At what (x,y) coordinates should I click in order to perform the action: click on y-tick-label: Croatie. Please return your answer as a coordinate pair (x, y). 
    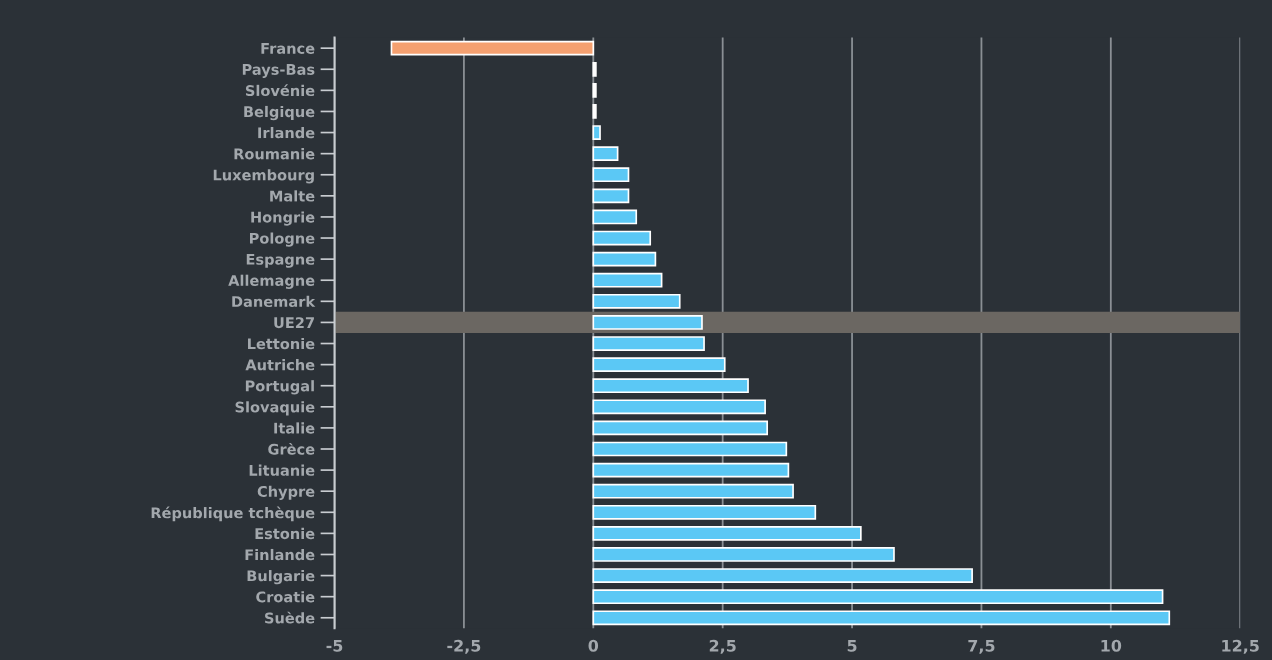
    Looking at the image, I should click on (285, 597).